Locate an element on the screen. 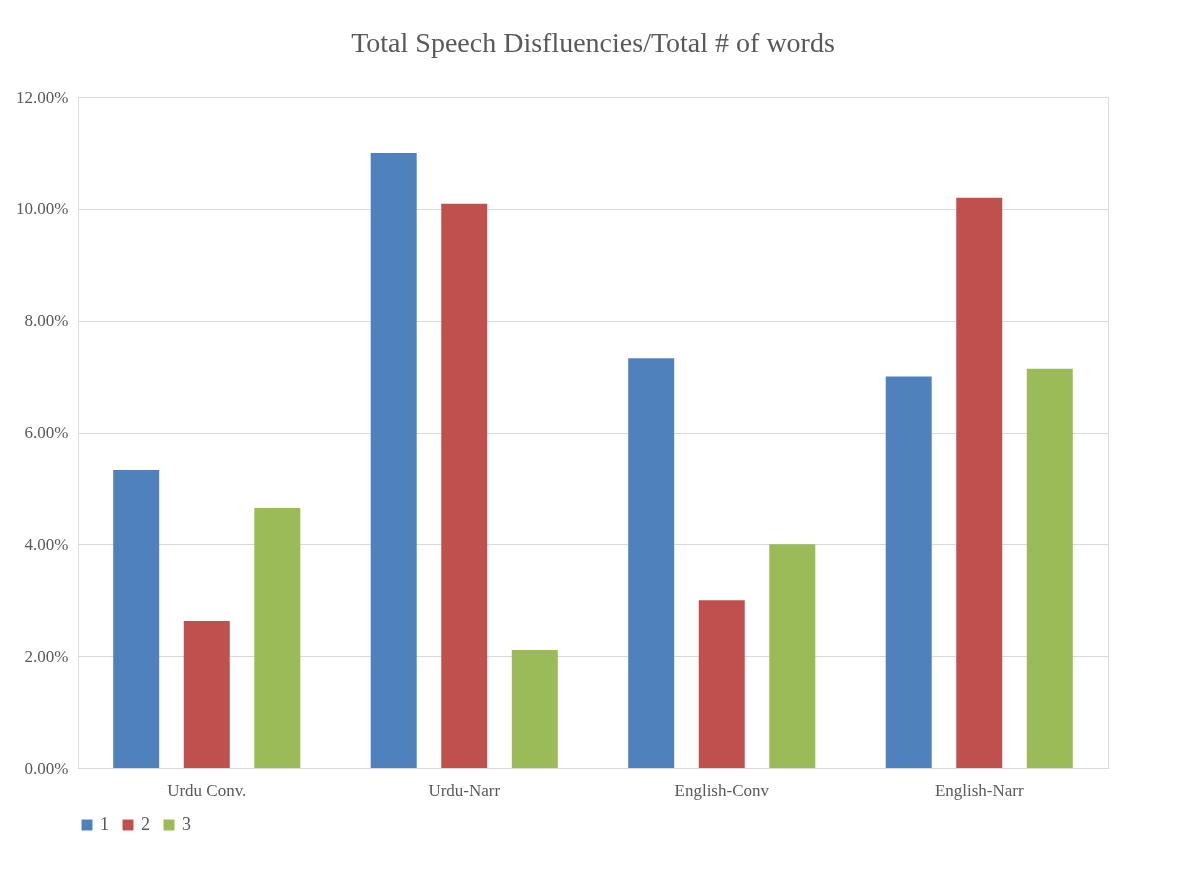 The image size is (1184, 893). legend-label: 2 is located at coordinates (145, 824).